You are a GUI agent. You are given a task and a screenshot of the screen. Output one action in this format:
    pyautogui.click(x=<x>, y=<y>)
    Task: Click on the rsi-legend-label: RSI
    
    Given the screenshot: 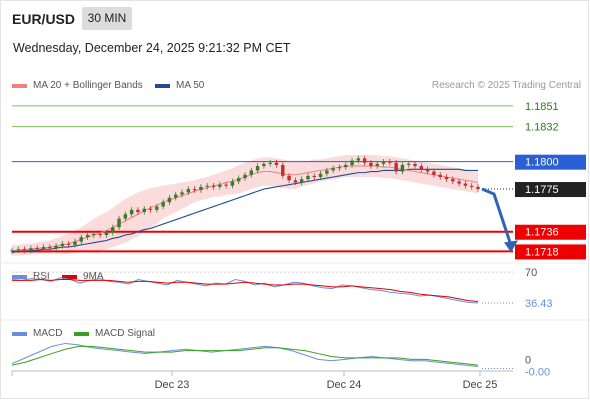 What is the action you would take?
    pyautogui.click(x=41, y=276)
    